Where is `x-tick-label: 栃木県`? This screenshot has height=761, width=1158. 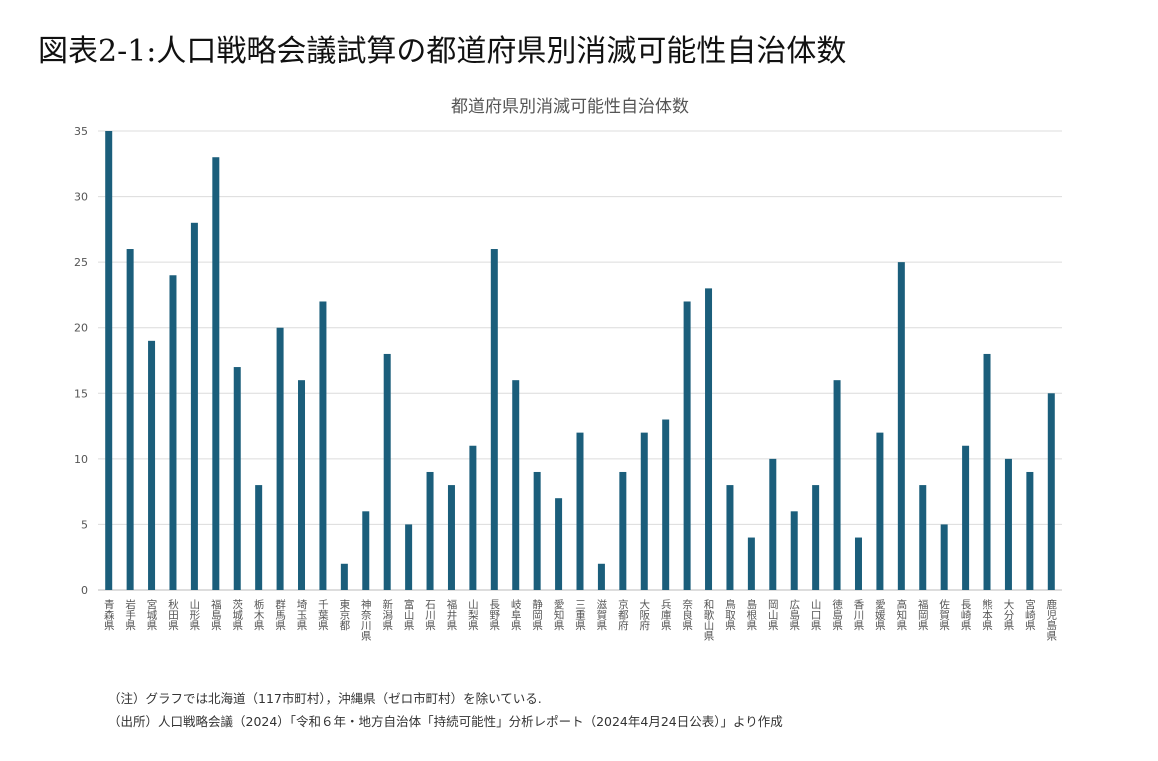 x-tick-label: 栃木県 is located at coordinates (259, 614).